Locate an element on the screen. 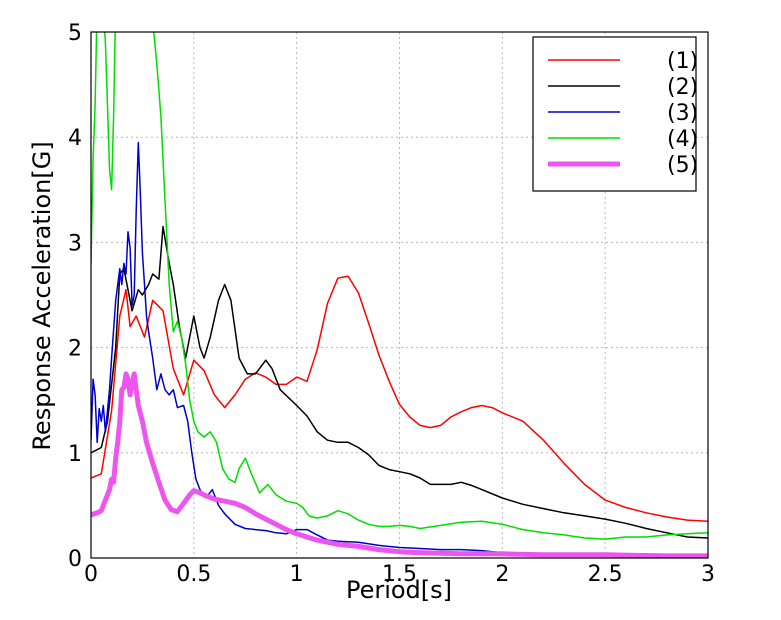 The width and height of the screenshot is (781, 620). x-tick-label: 1.5 is located at coordinates (399, 574).